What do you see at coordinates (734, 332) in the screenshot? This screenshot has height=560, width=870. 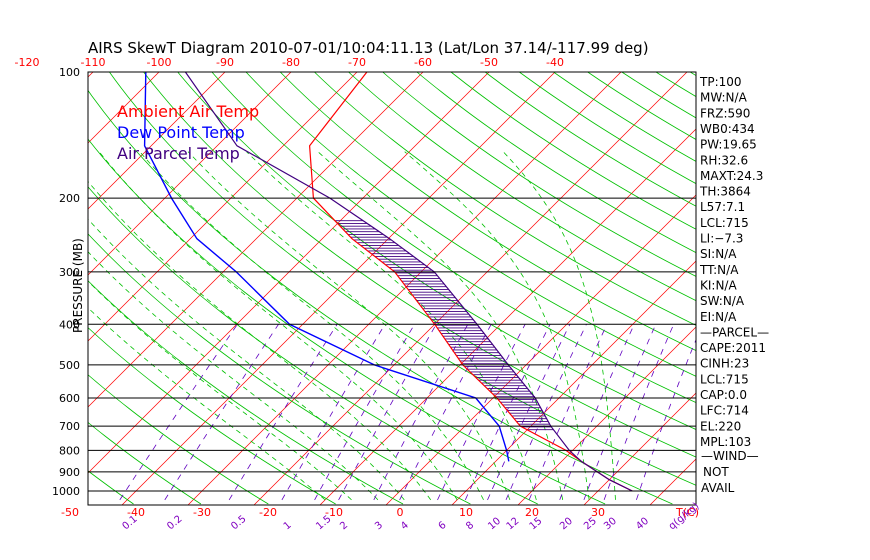 I see `index-entry: —PARCEL—` at bounding box center [734, 332].